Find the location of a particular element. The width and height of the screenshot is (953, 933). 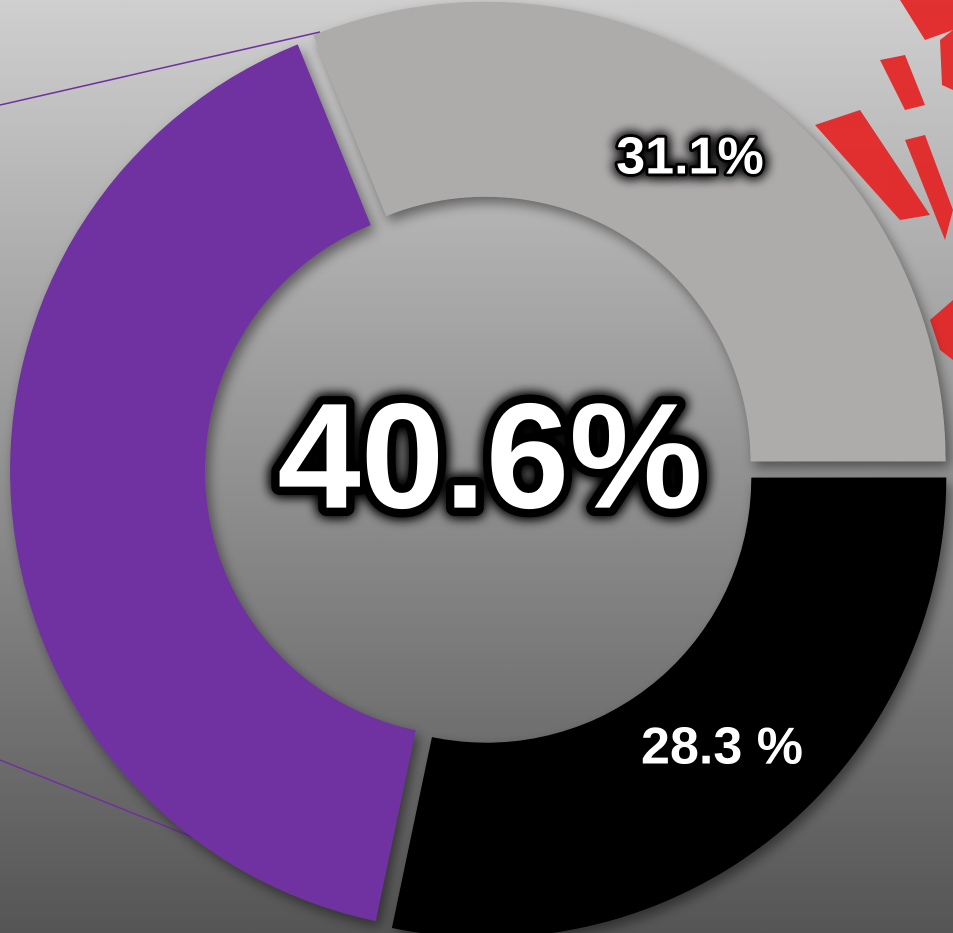

decoration is located at coordinates (884, 180).